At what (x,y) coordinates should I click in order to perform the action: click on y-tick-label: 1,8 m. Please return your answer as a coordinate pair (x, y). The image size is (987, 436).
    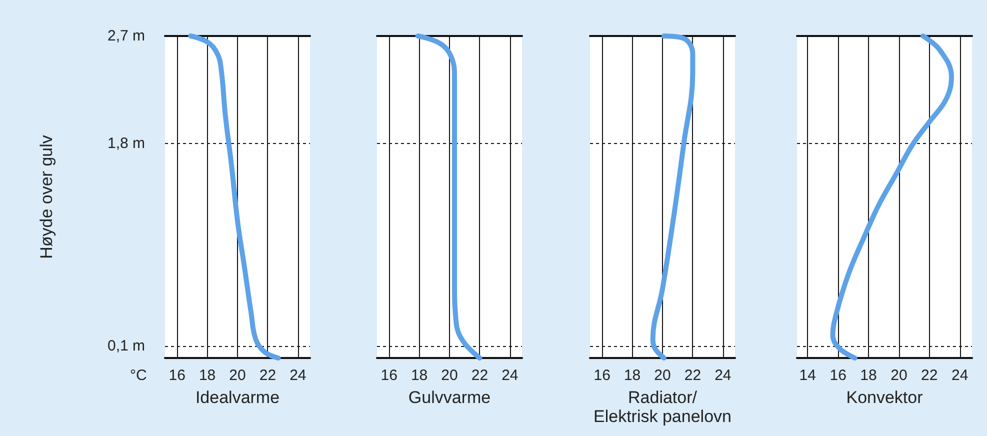
    Looking at the image, I should click on (126, 143).